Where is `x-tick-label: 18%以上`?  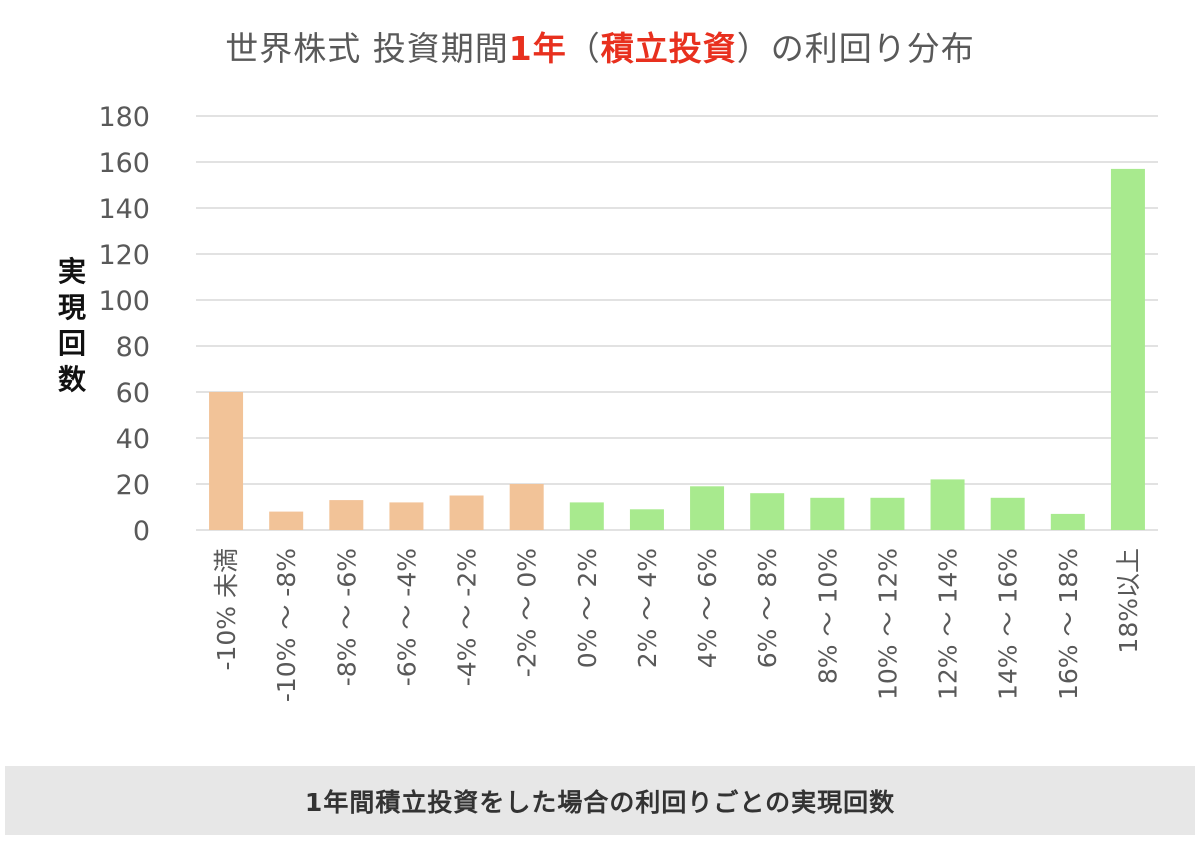 x-tick-label: 18%以上 is located at coordinates (1128, 601).